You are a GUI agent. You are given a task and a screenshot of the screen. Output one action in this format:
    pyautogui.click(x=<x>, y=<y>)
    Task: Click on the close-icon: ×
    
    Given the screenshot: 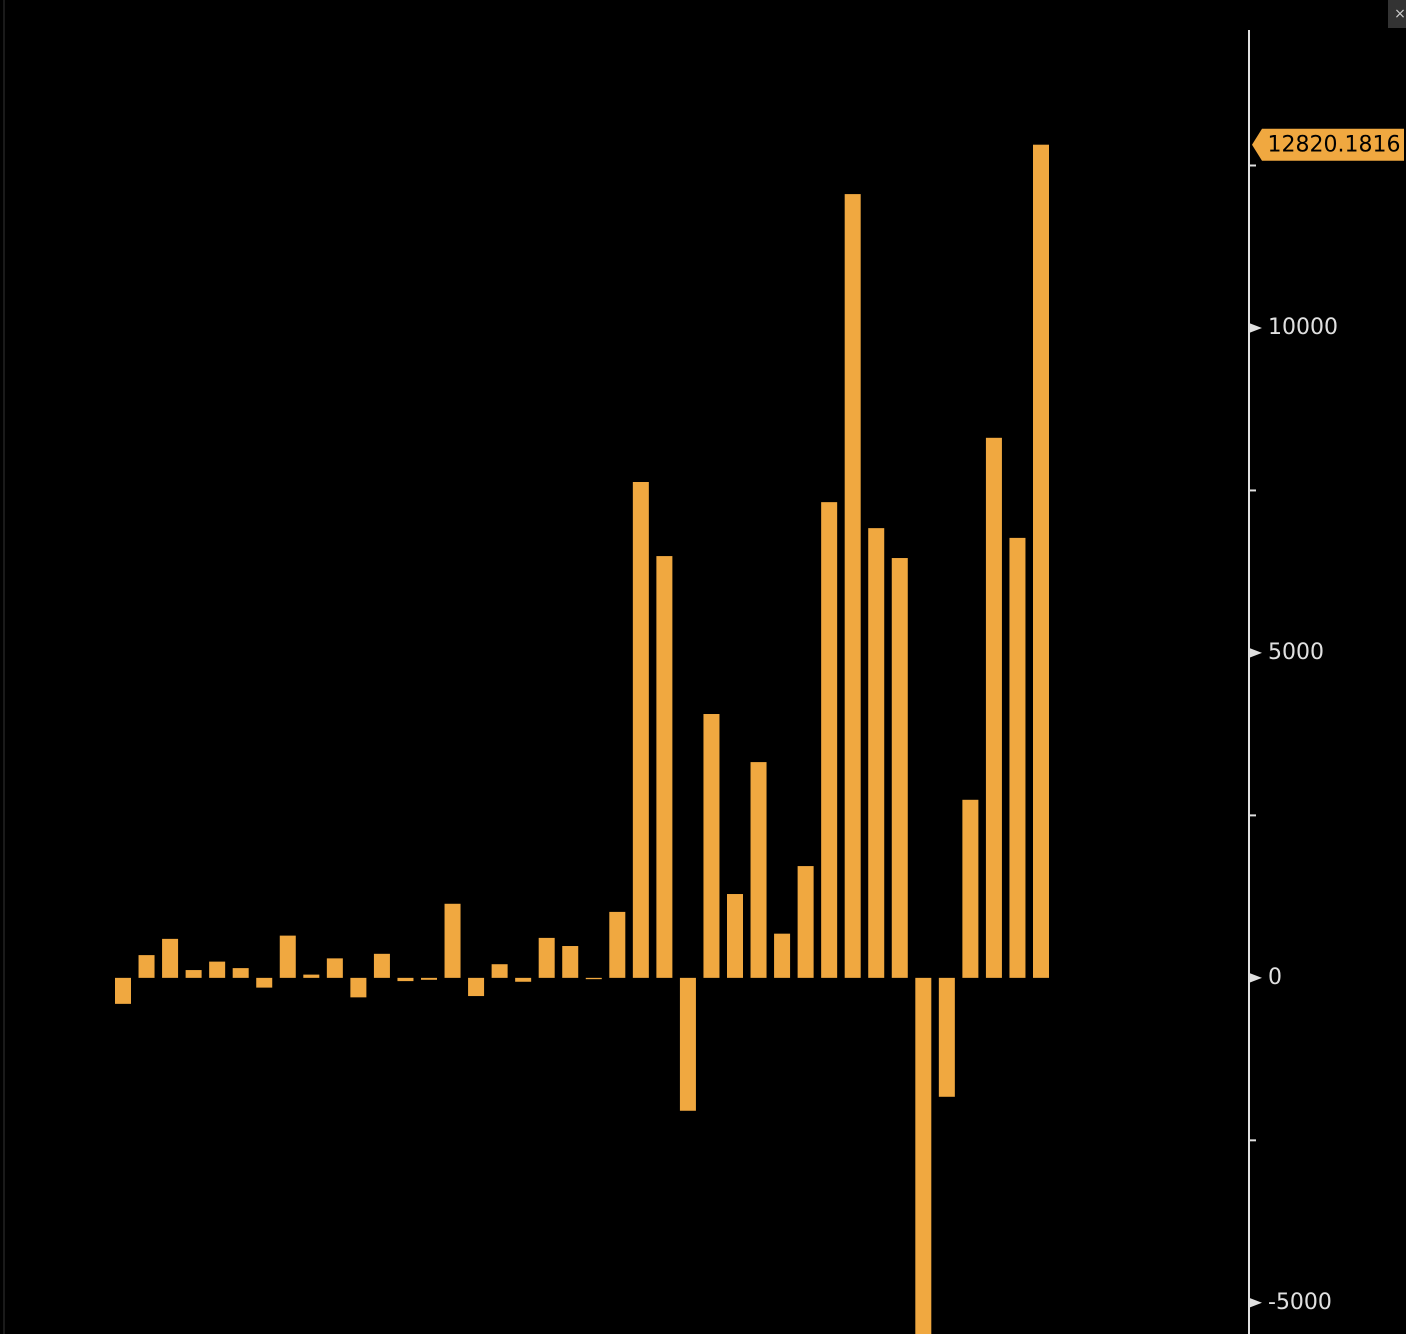 What is the action you would take?
    pyautogui.click(x=1400, y=14)
    